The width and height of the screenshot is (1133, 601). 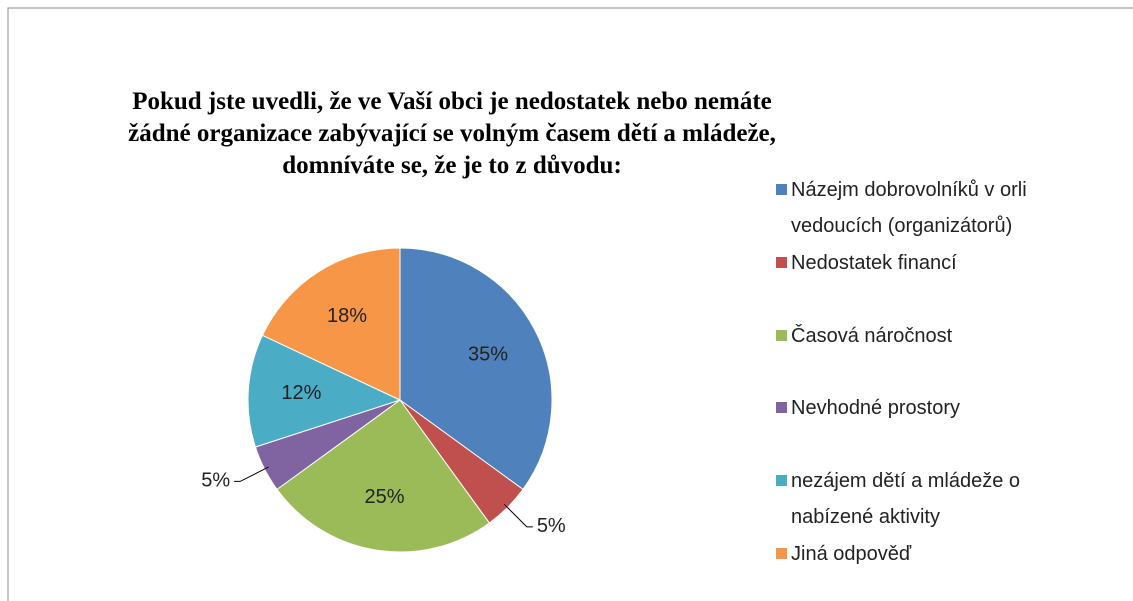 I want to click on legend-label: Jiná odpověď, so click(x=851, y=554).